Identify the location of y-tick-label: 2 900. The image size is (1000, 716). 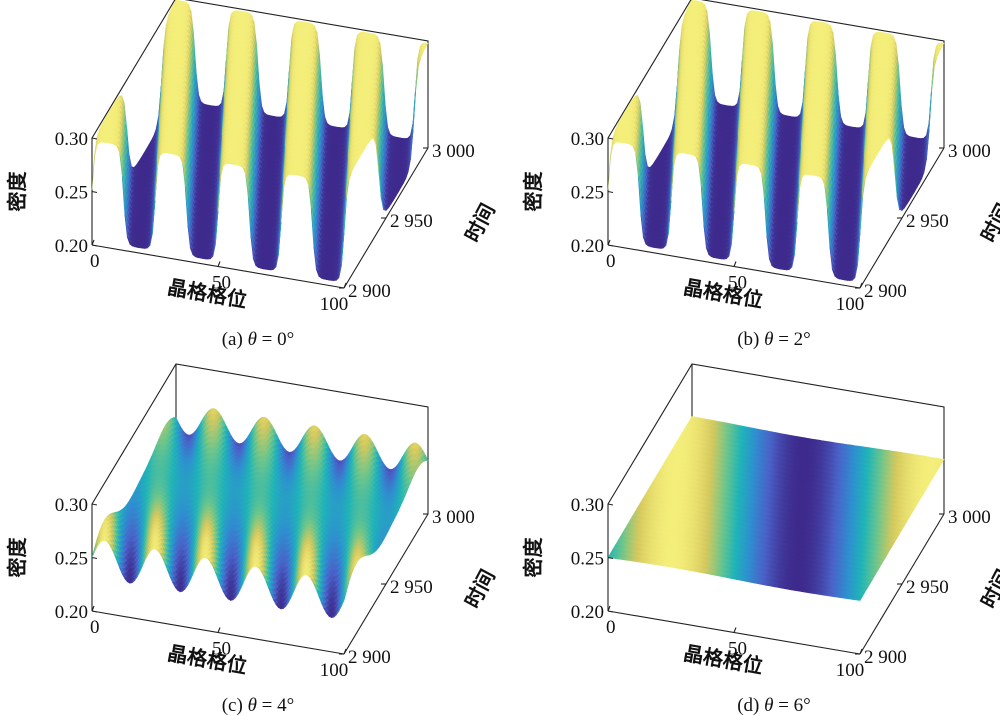
(369, 291).